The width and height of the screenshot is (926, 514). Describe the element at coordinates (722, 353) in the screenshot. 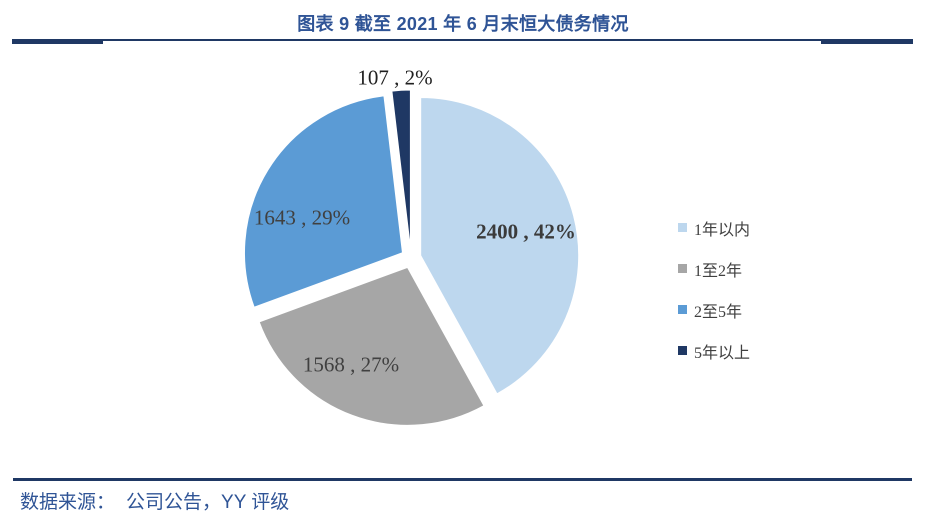

I see `legend-label: 5年以上` at that location.